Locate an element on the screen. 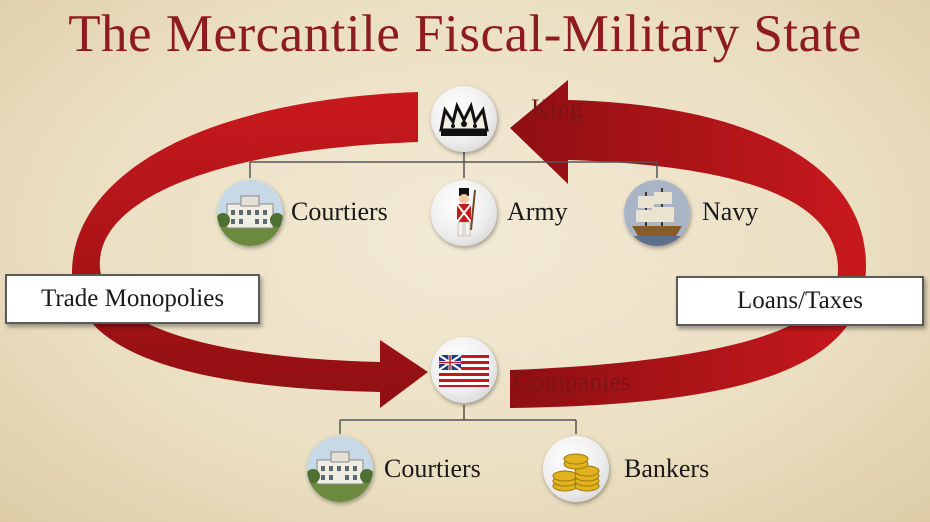  companies-node is located at coordinates (464, 370).